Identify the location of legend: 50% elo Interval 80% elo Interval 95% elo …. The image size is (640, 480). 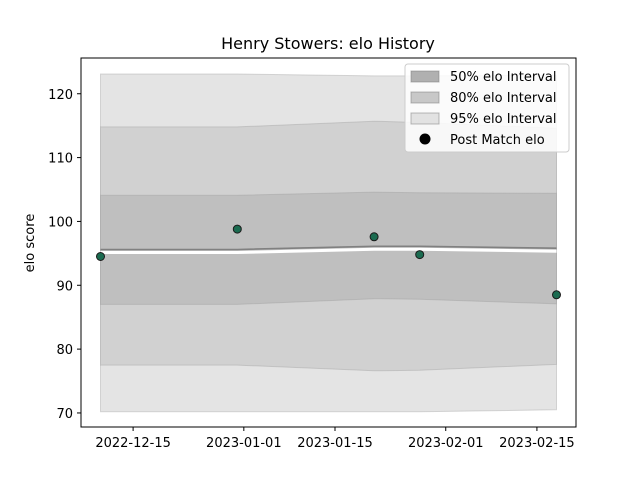
(487, 108).